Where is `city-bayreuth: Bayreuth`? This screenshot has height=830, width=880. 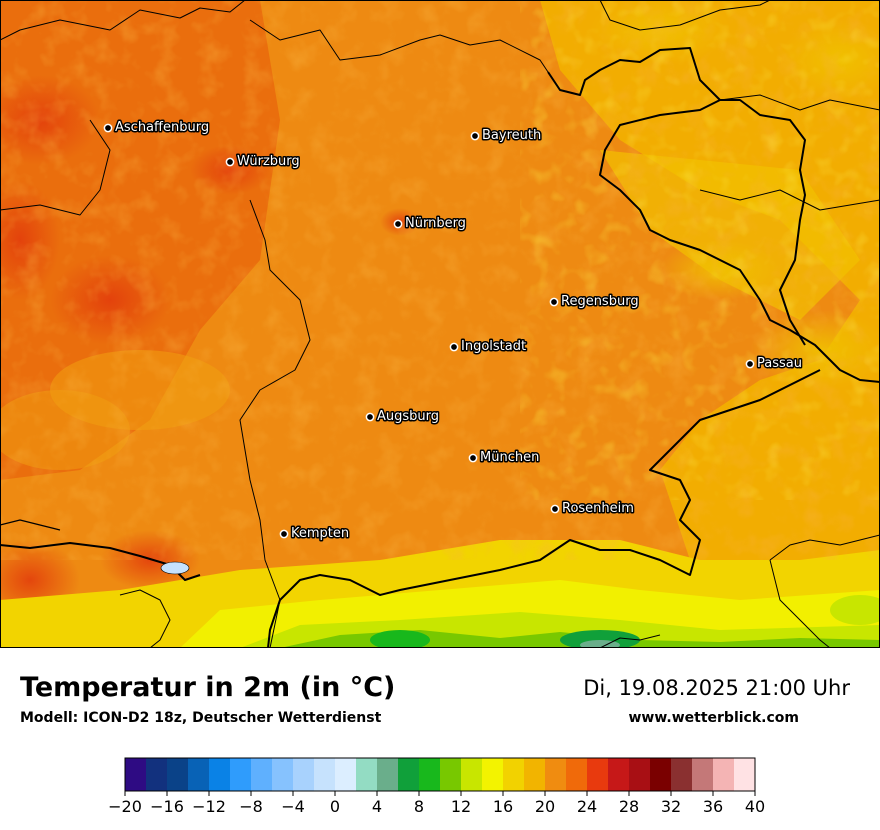
city-bayreuth: Bayreuth is located at coordinates (506, 136).